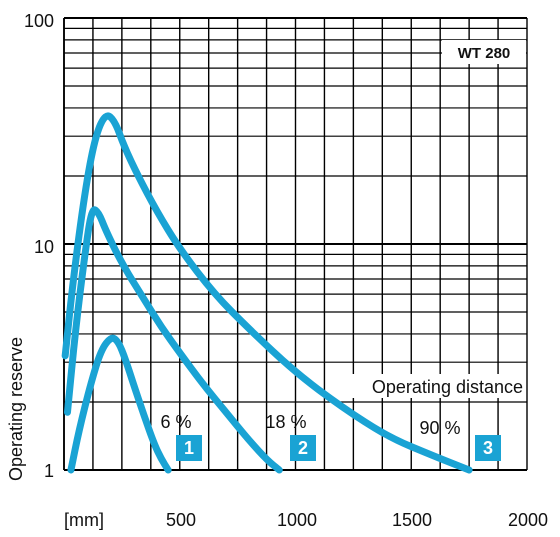 The width and height of the screenshot is (560, 537). I want to click on x-tick-label-500: 500, so click(181, 520).